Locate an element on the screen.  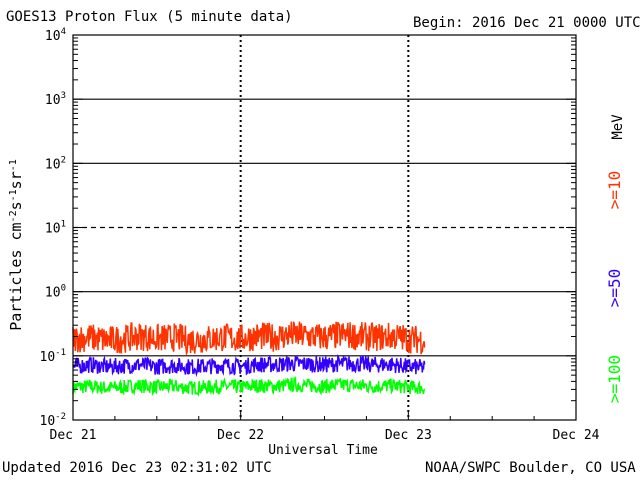
y-axis-label: Particles cm-2s-1sr-1 is located at coordinates (16, 245).